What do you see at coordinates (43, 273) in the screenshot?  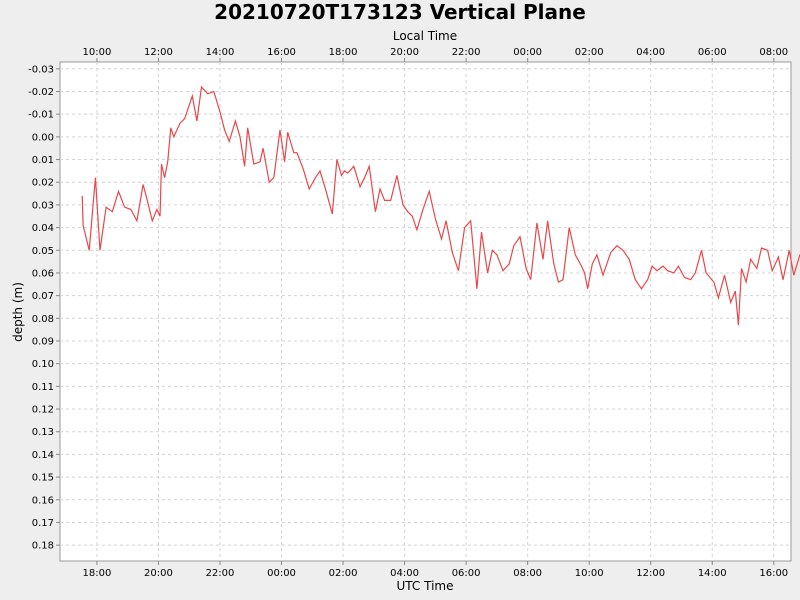 I see `y-tick-label: 0.06` at bounding box center [43, 273].